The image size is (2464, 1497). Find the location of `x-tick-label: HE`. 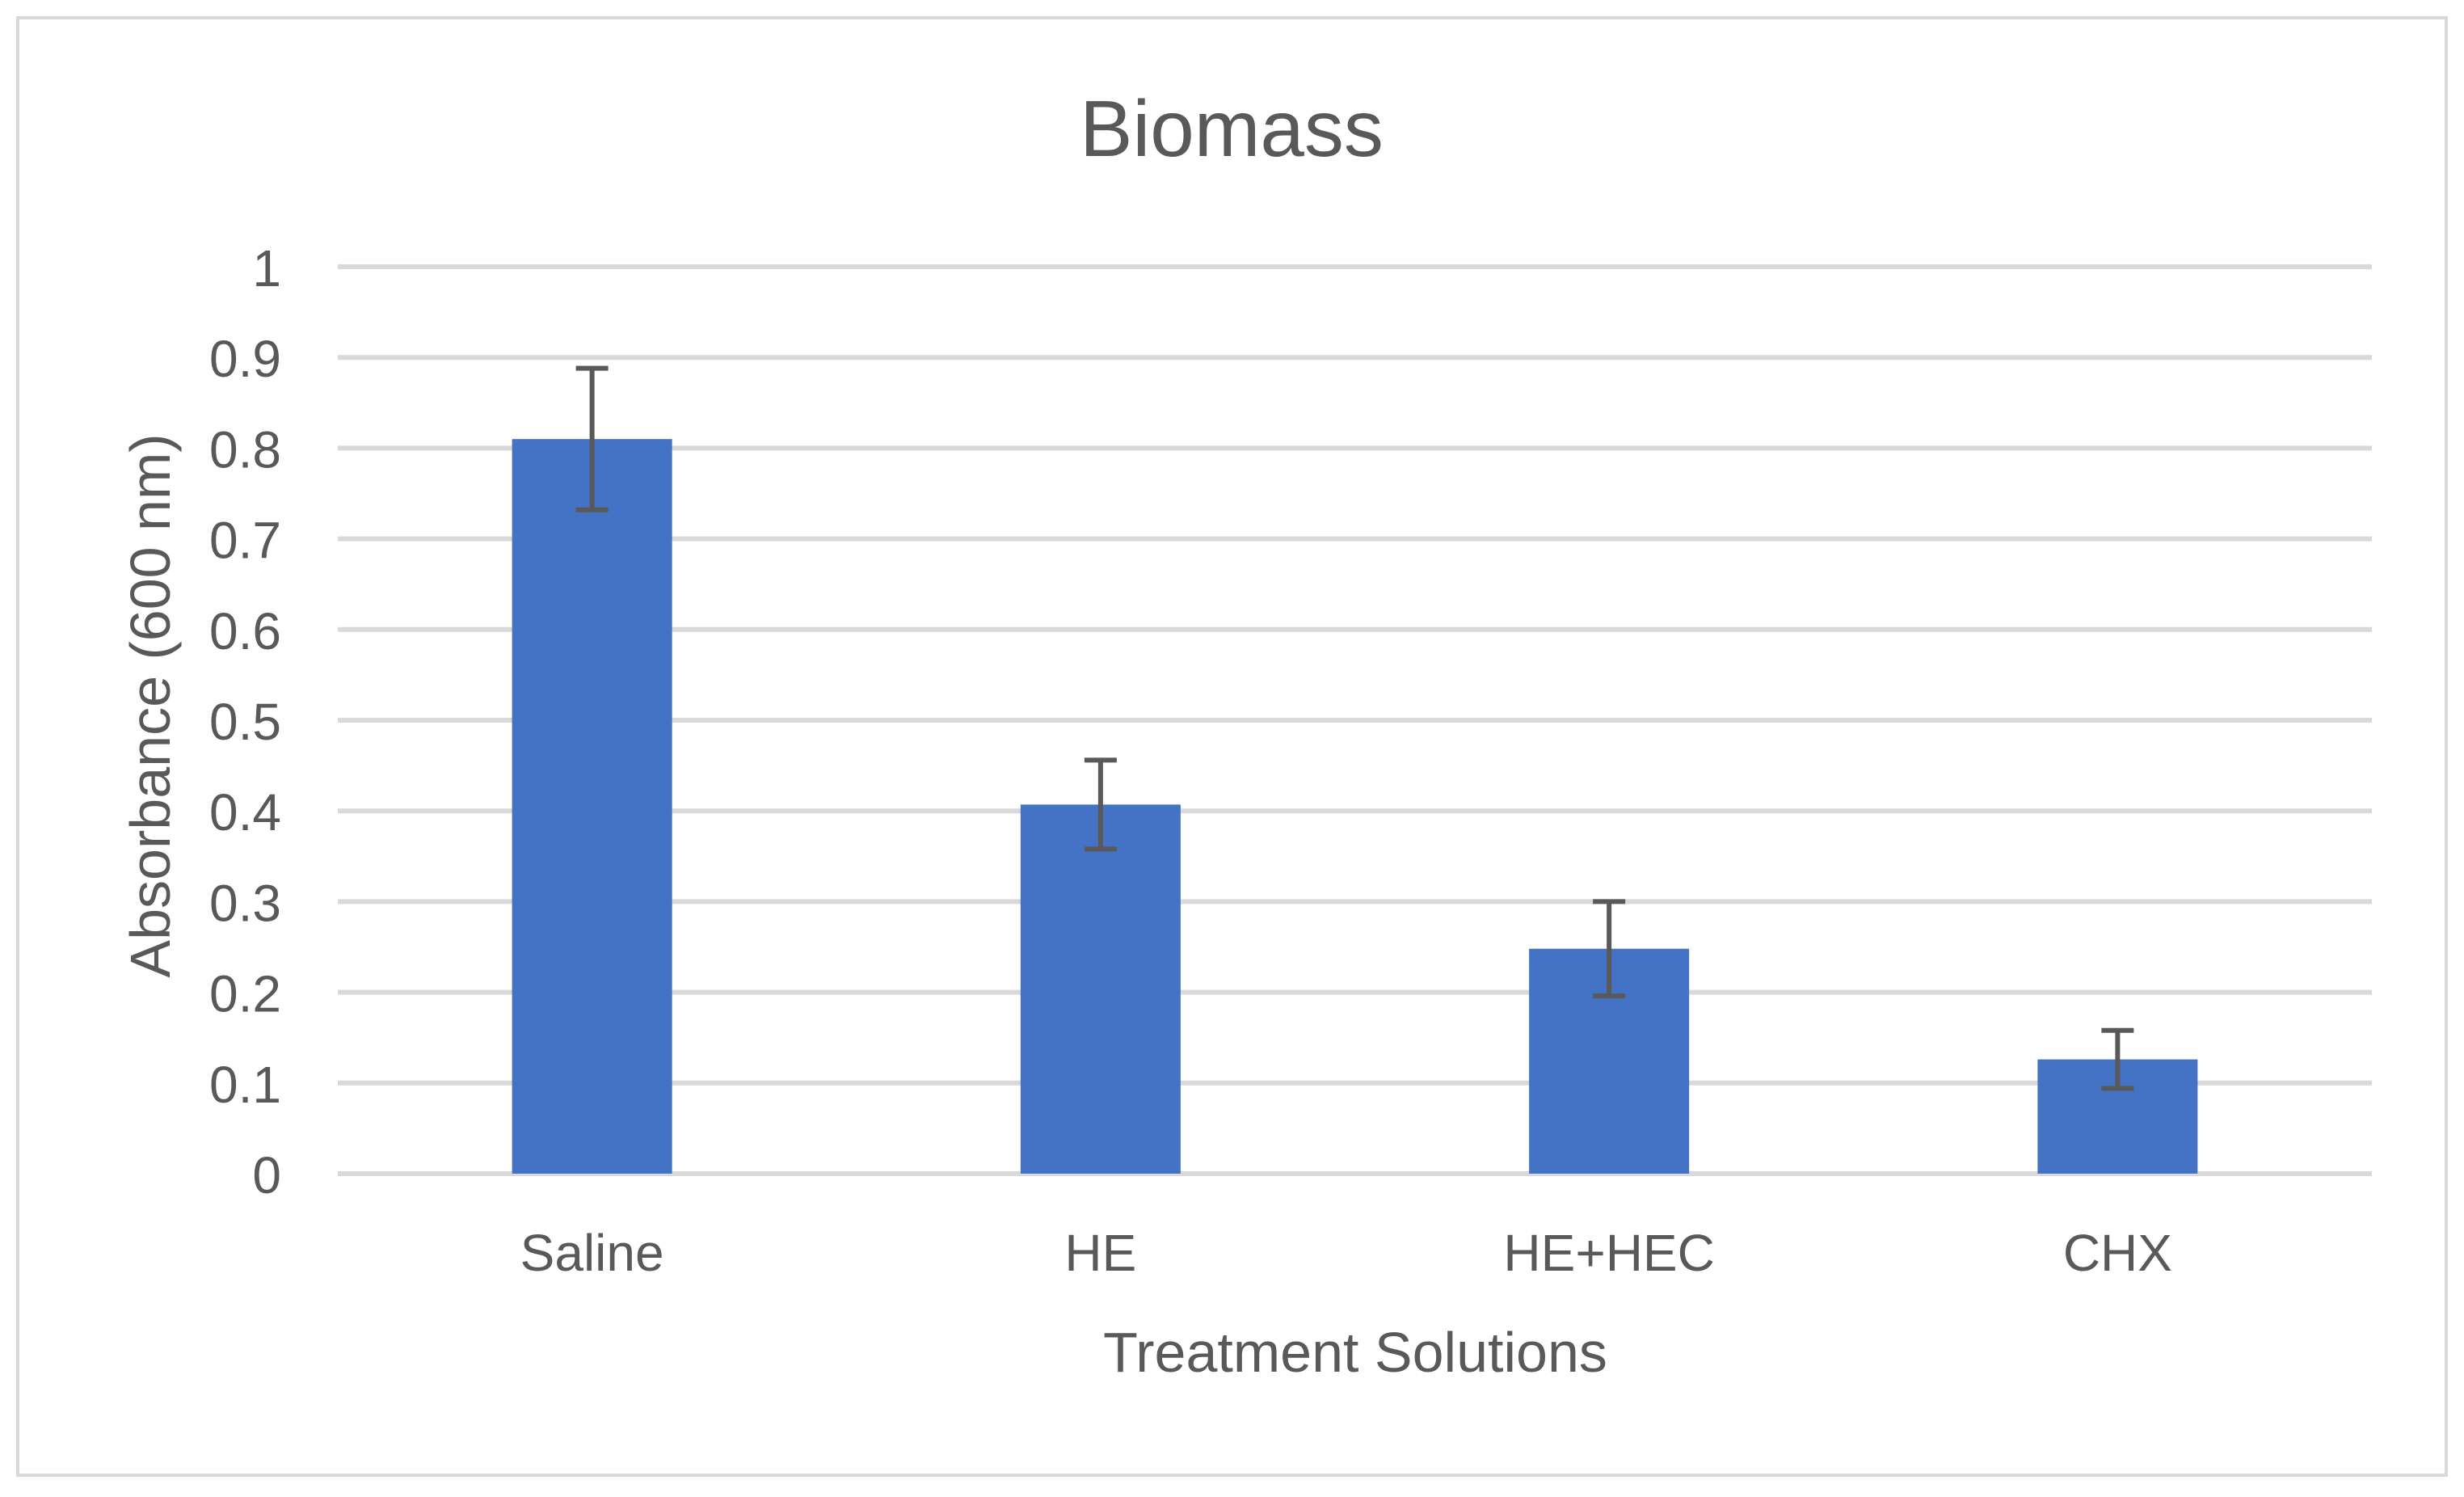

x-tick-label: HE is located at coordinates (1100, 1253).